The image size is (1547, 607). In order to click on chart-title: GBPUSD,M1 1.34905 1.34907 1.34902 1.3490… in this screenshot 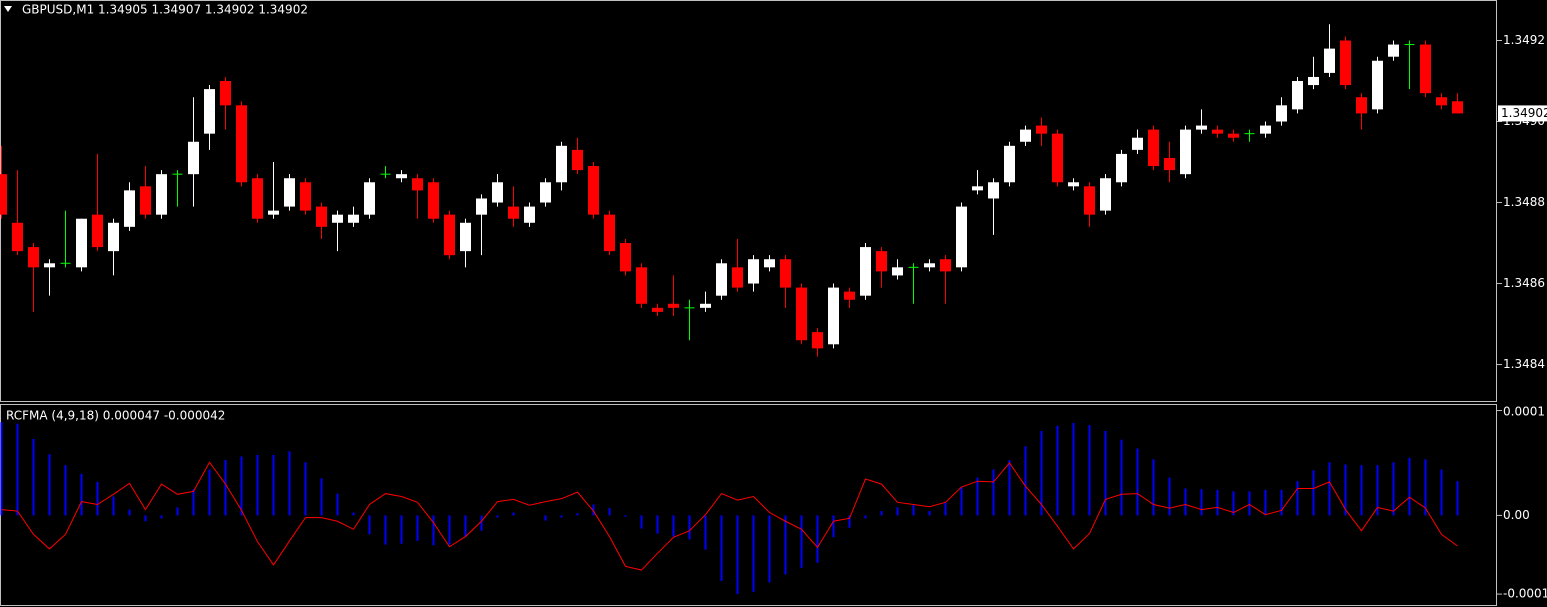, I will do `click(165, 10)`.